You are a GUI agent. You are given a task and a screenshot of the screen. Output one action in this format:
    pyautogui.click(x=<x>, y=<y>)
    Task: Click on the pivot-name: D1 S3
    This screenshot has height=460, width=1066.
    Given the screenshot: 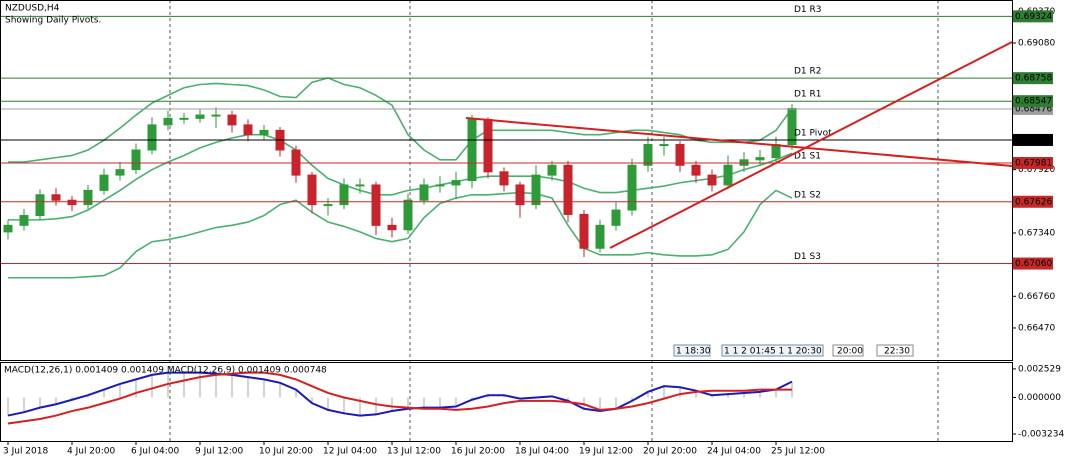 What is the action you would take?
    pyautogui.click(x=807, y=257)
    